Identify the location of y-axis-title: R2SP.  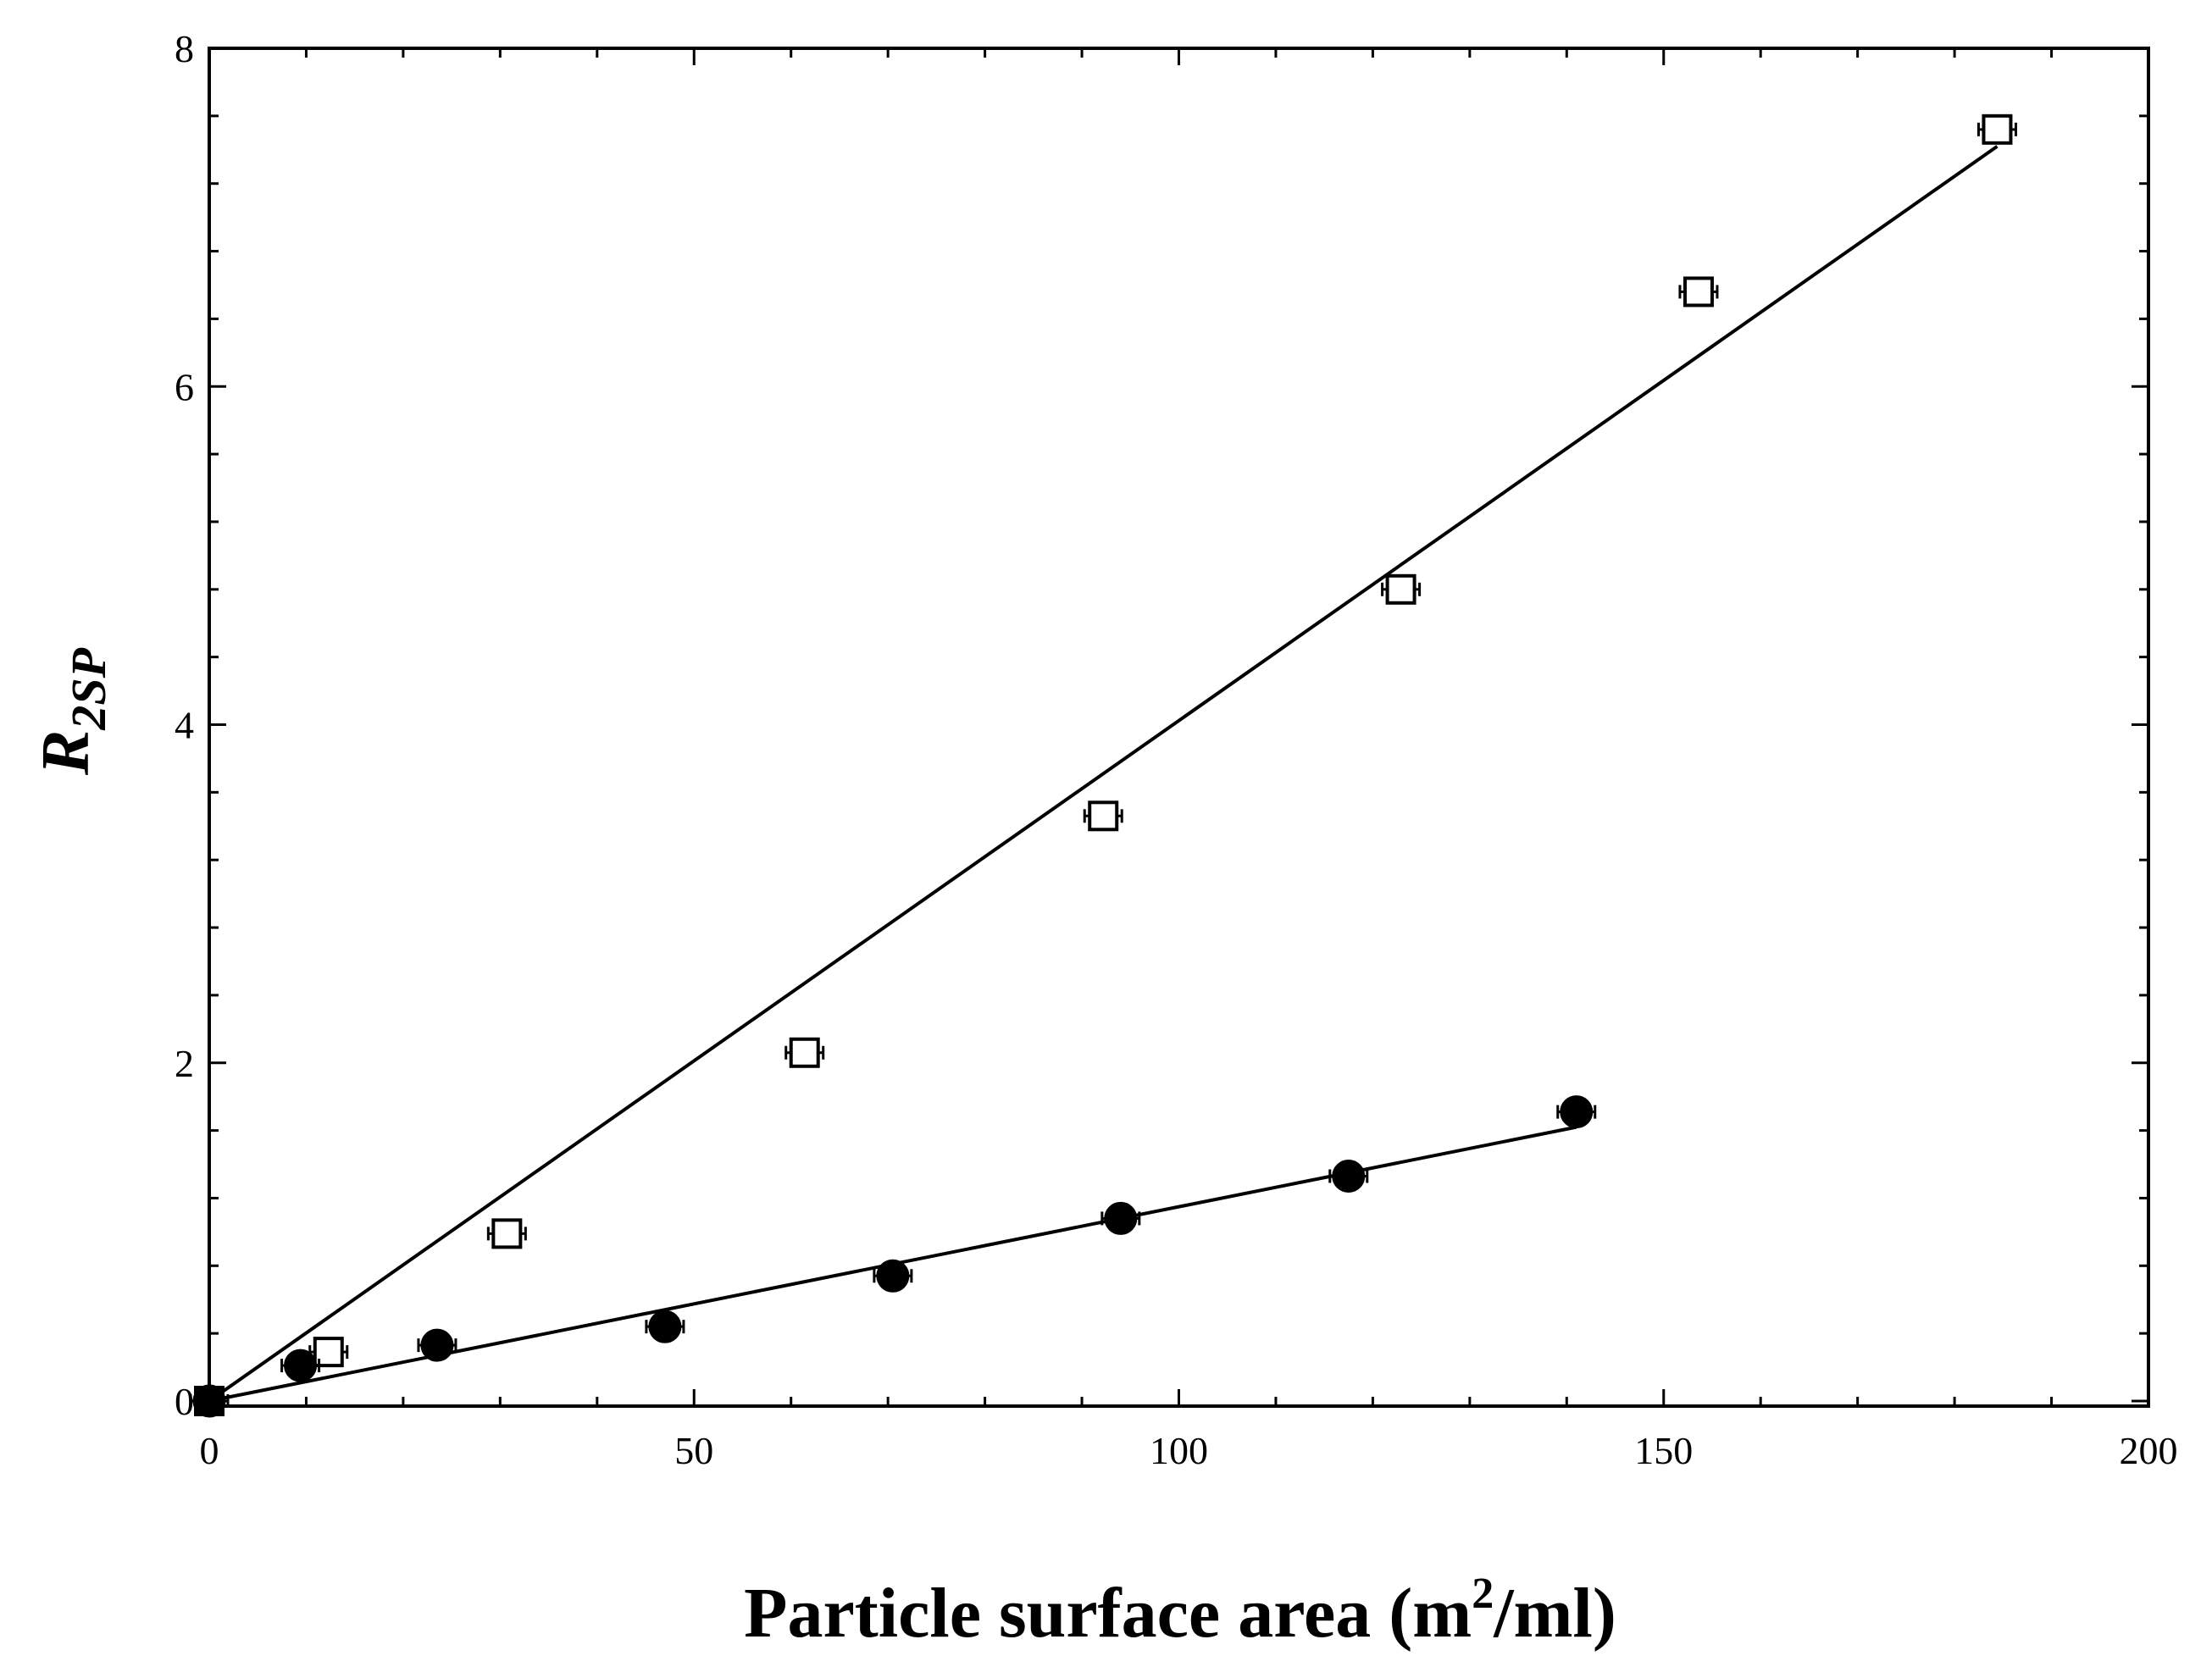
(72, 711).